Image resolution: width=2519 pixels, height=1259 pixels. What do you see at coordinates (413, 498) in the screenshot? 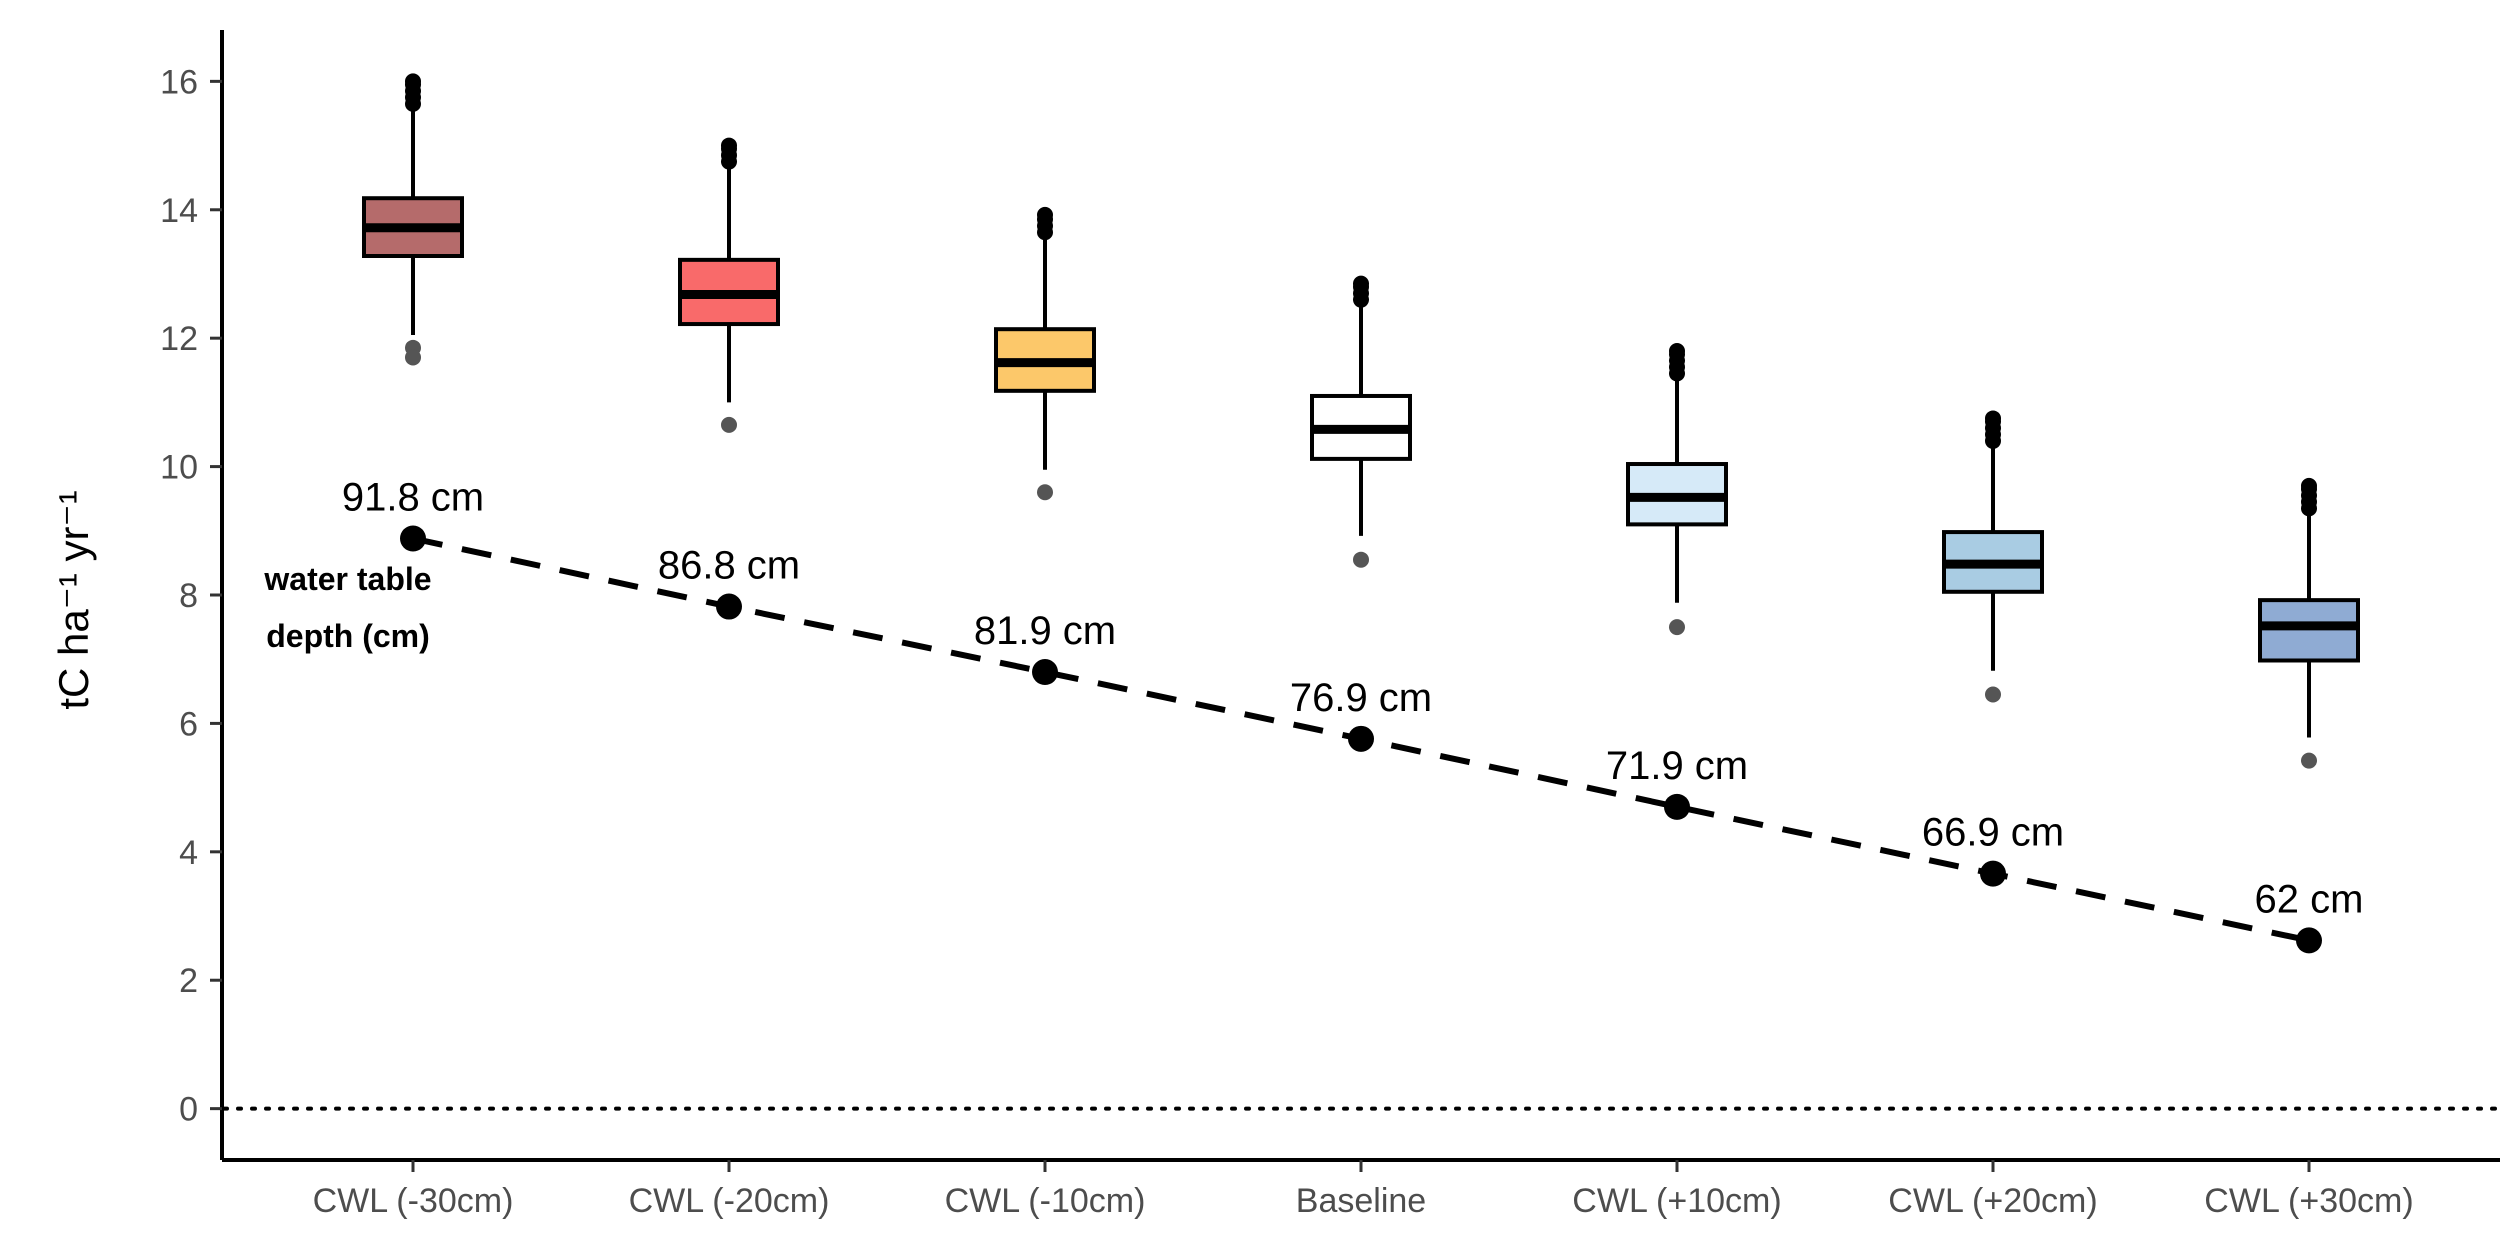
I see `depth-label: 91.8 cm` at bounding box center [413, 498].